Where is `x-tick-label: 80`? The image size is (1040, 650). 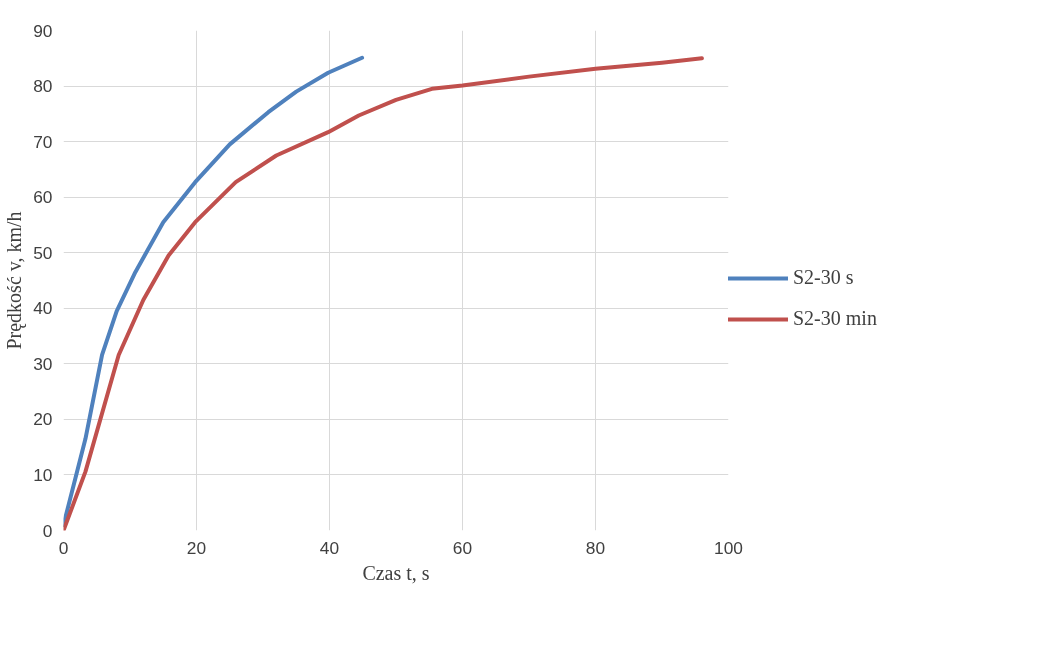
x-tick-label: 80 is located at coordinates (595, 547).